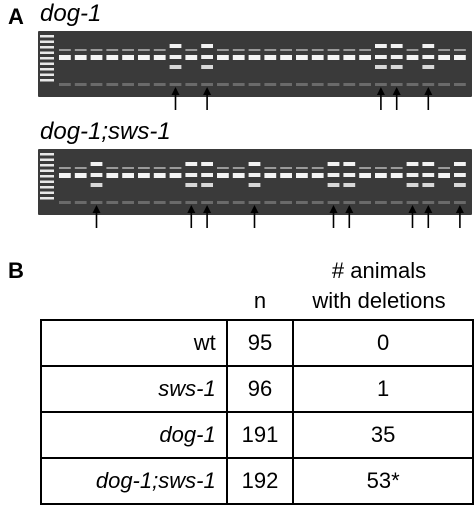 This screenshot has width=474, height=526. What do you see at coordinates (16, 270) in the screenshot?
I see `panel-b-label: B` at bounding box center [16, 270].